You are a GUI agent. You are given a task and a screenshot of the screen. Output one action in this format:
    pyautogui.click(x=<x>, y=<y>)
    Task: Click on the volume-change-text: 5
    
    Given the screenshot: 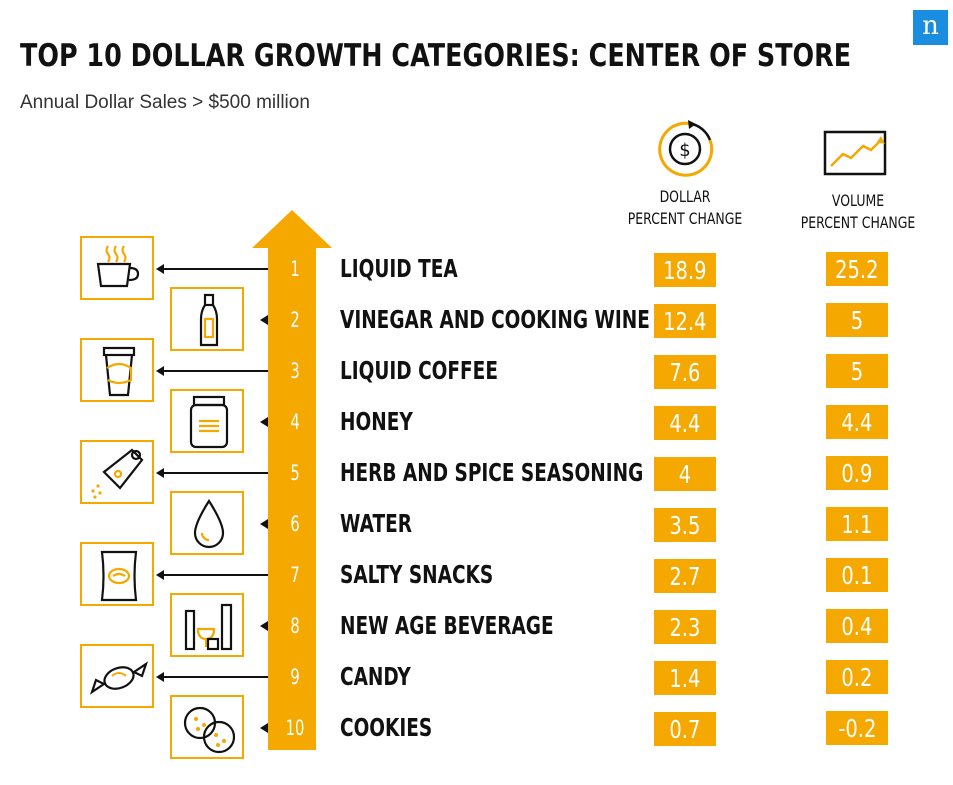 What is the action you would take?
    pyautogui.click(x=857, y=320)
    